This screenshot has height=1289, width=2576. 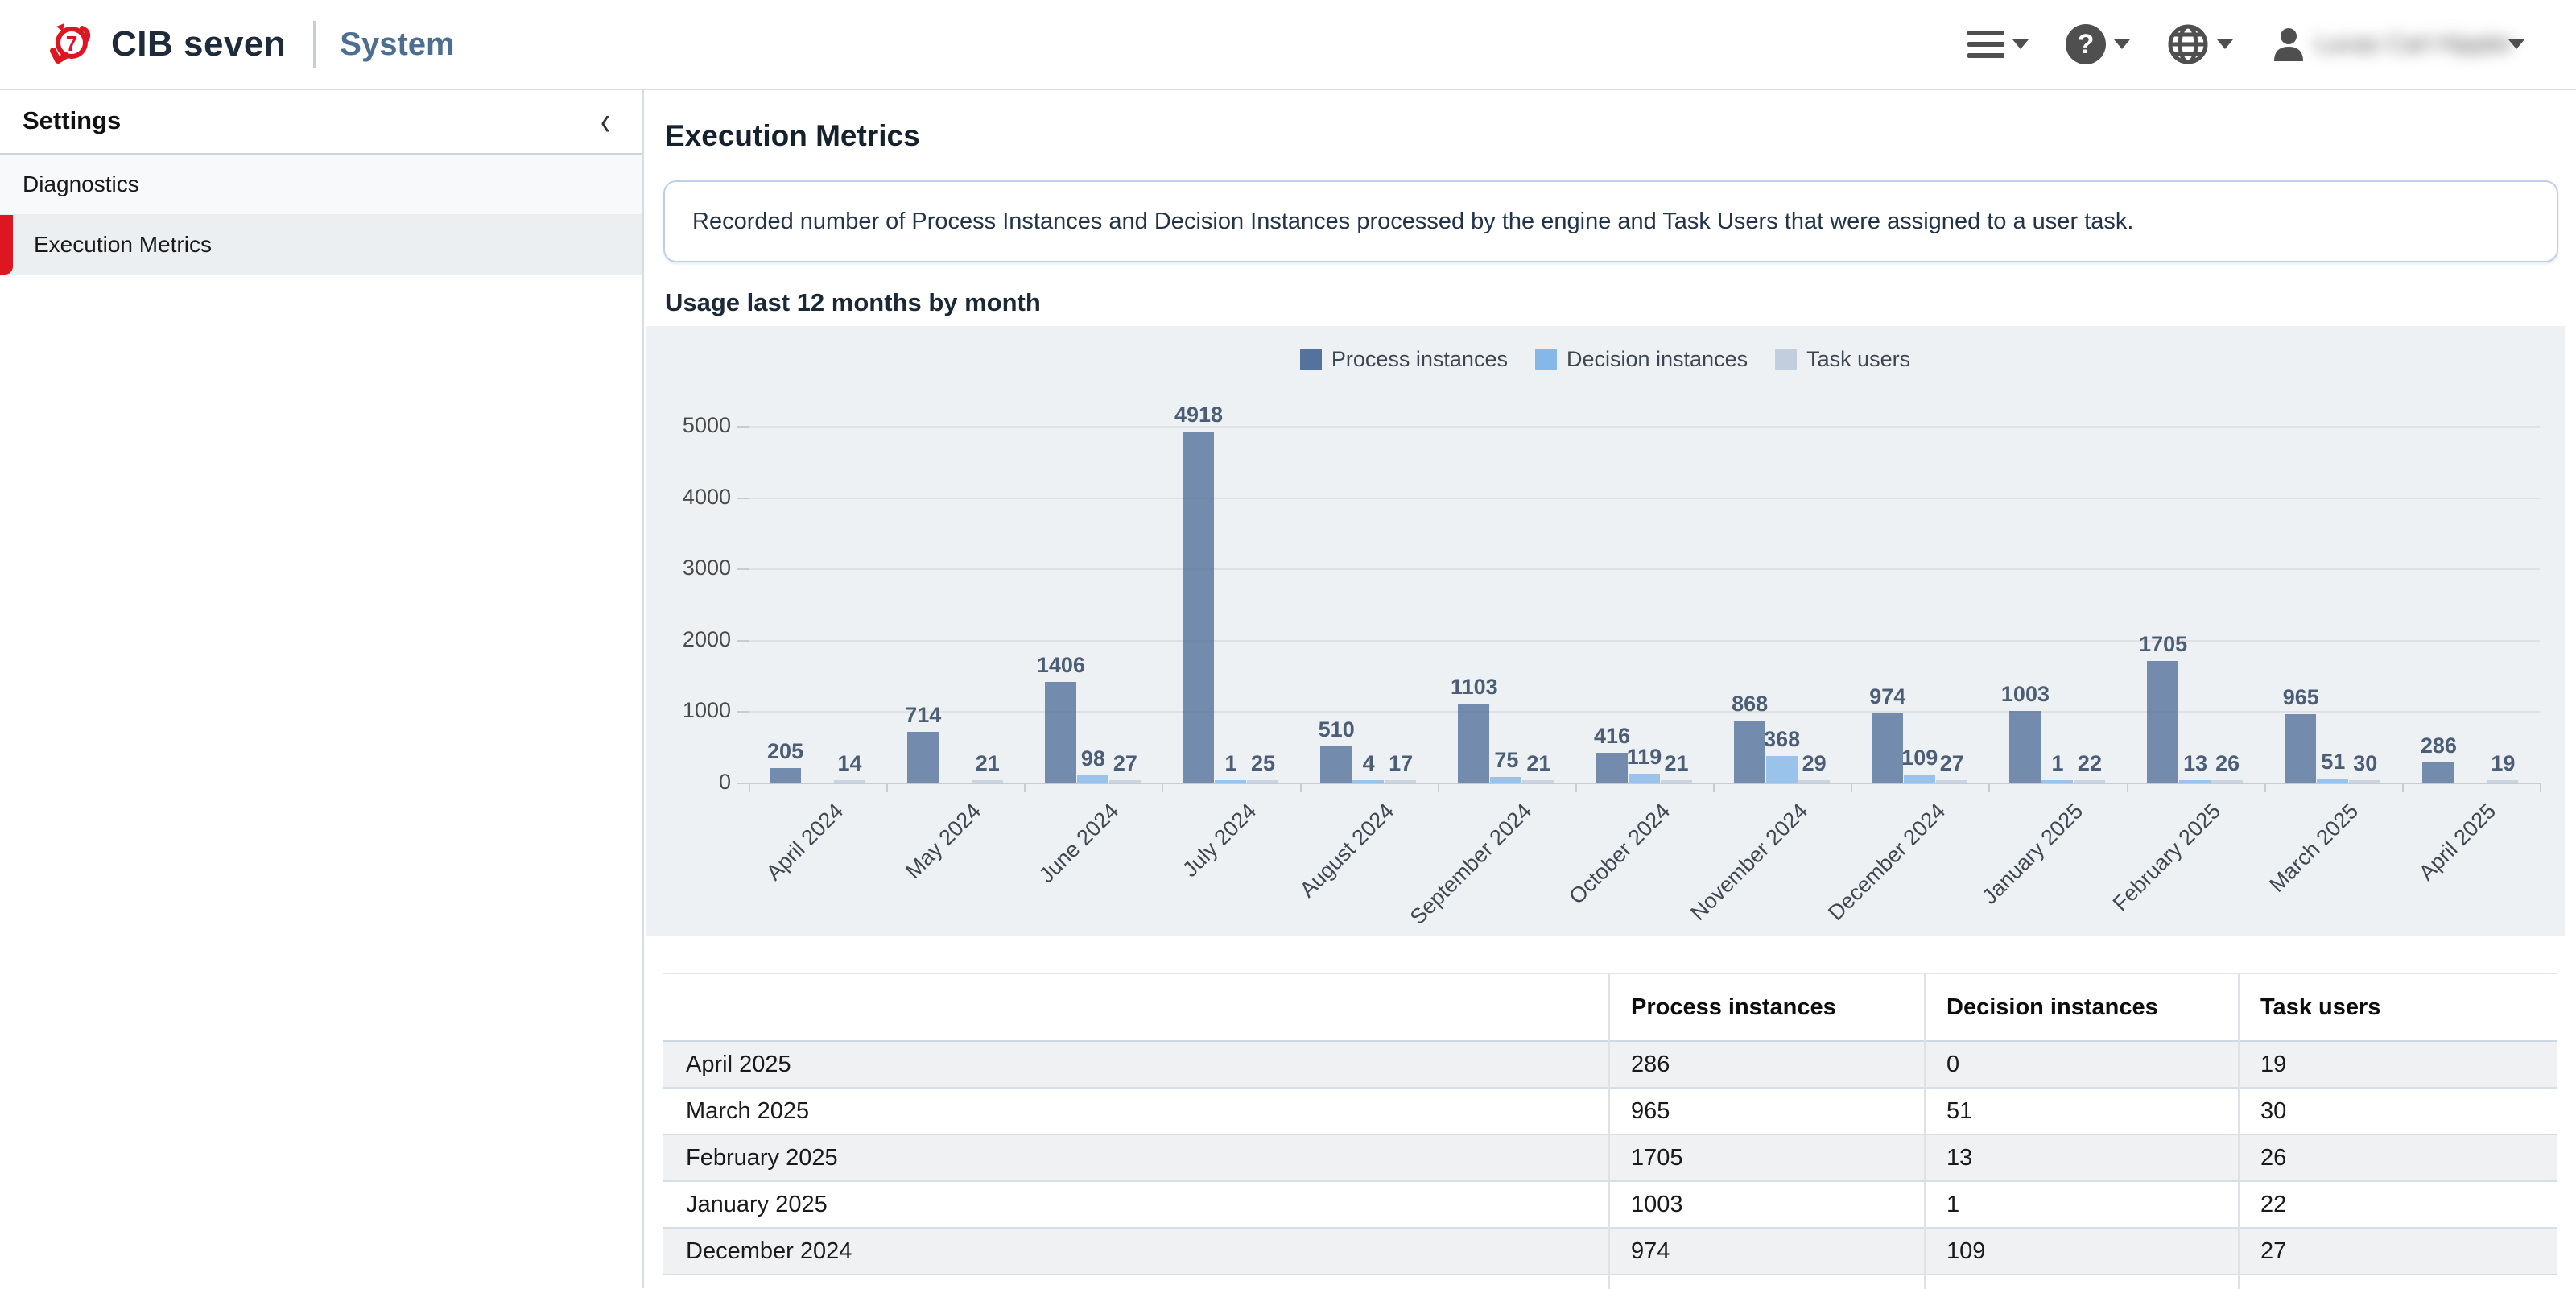 I want to click on x-axis-line, so click(x=1644, y=783).